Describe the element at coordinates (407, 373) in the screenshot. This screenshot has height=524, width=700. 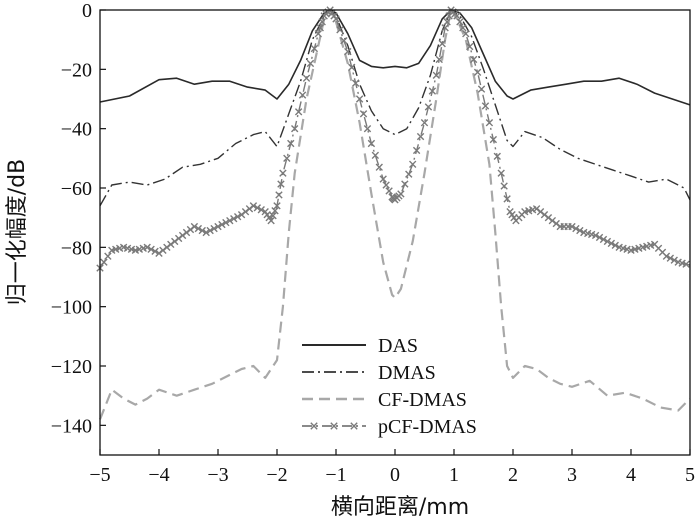
I see `legend-label-dmas: DMAS` at that location.